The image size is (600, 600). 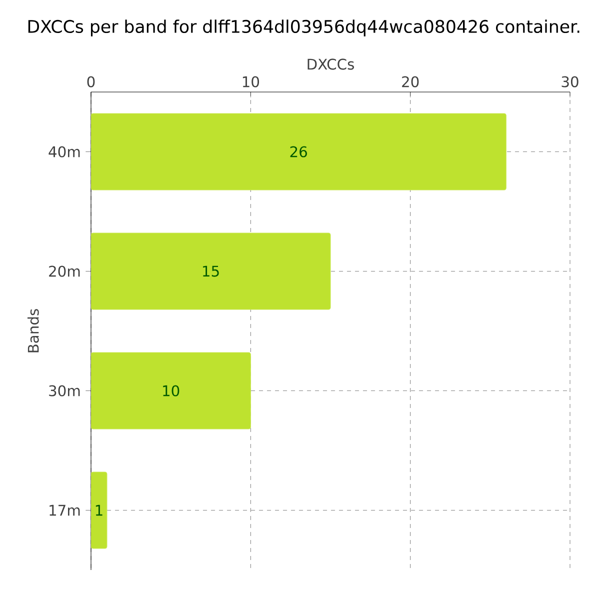 I want to click on data-label: 26, so click(x=298, y=152).